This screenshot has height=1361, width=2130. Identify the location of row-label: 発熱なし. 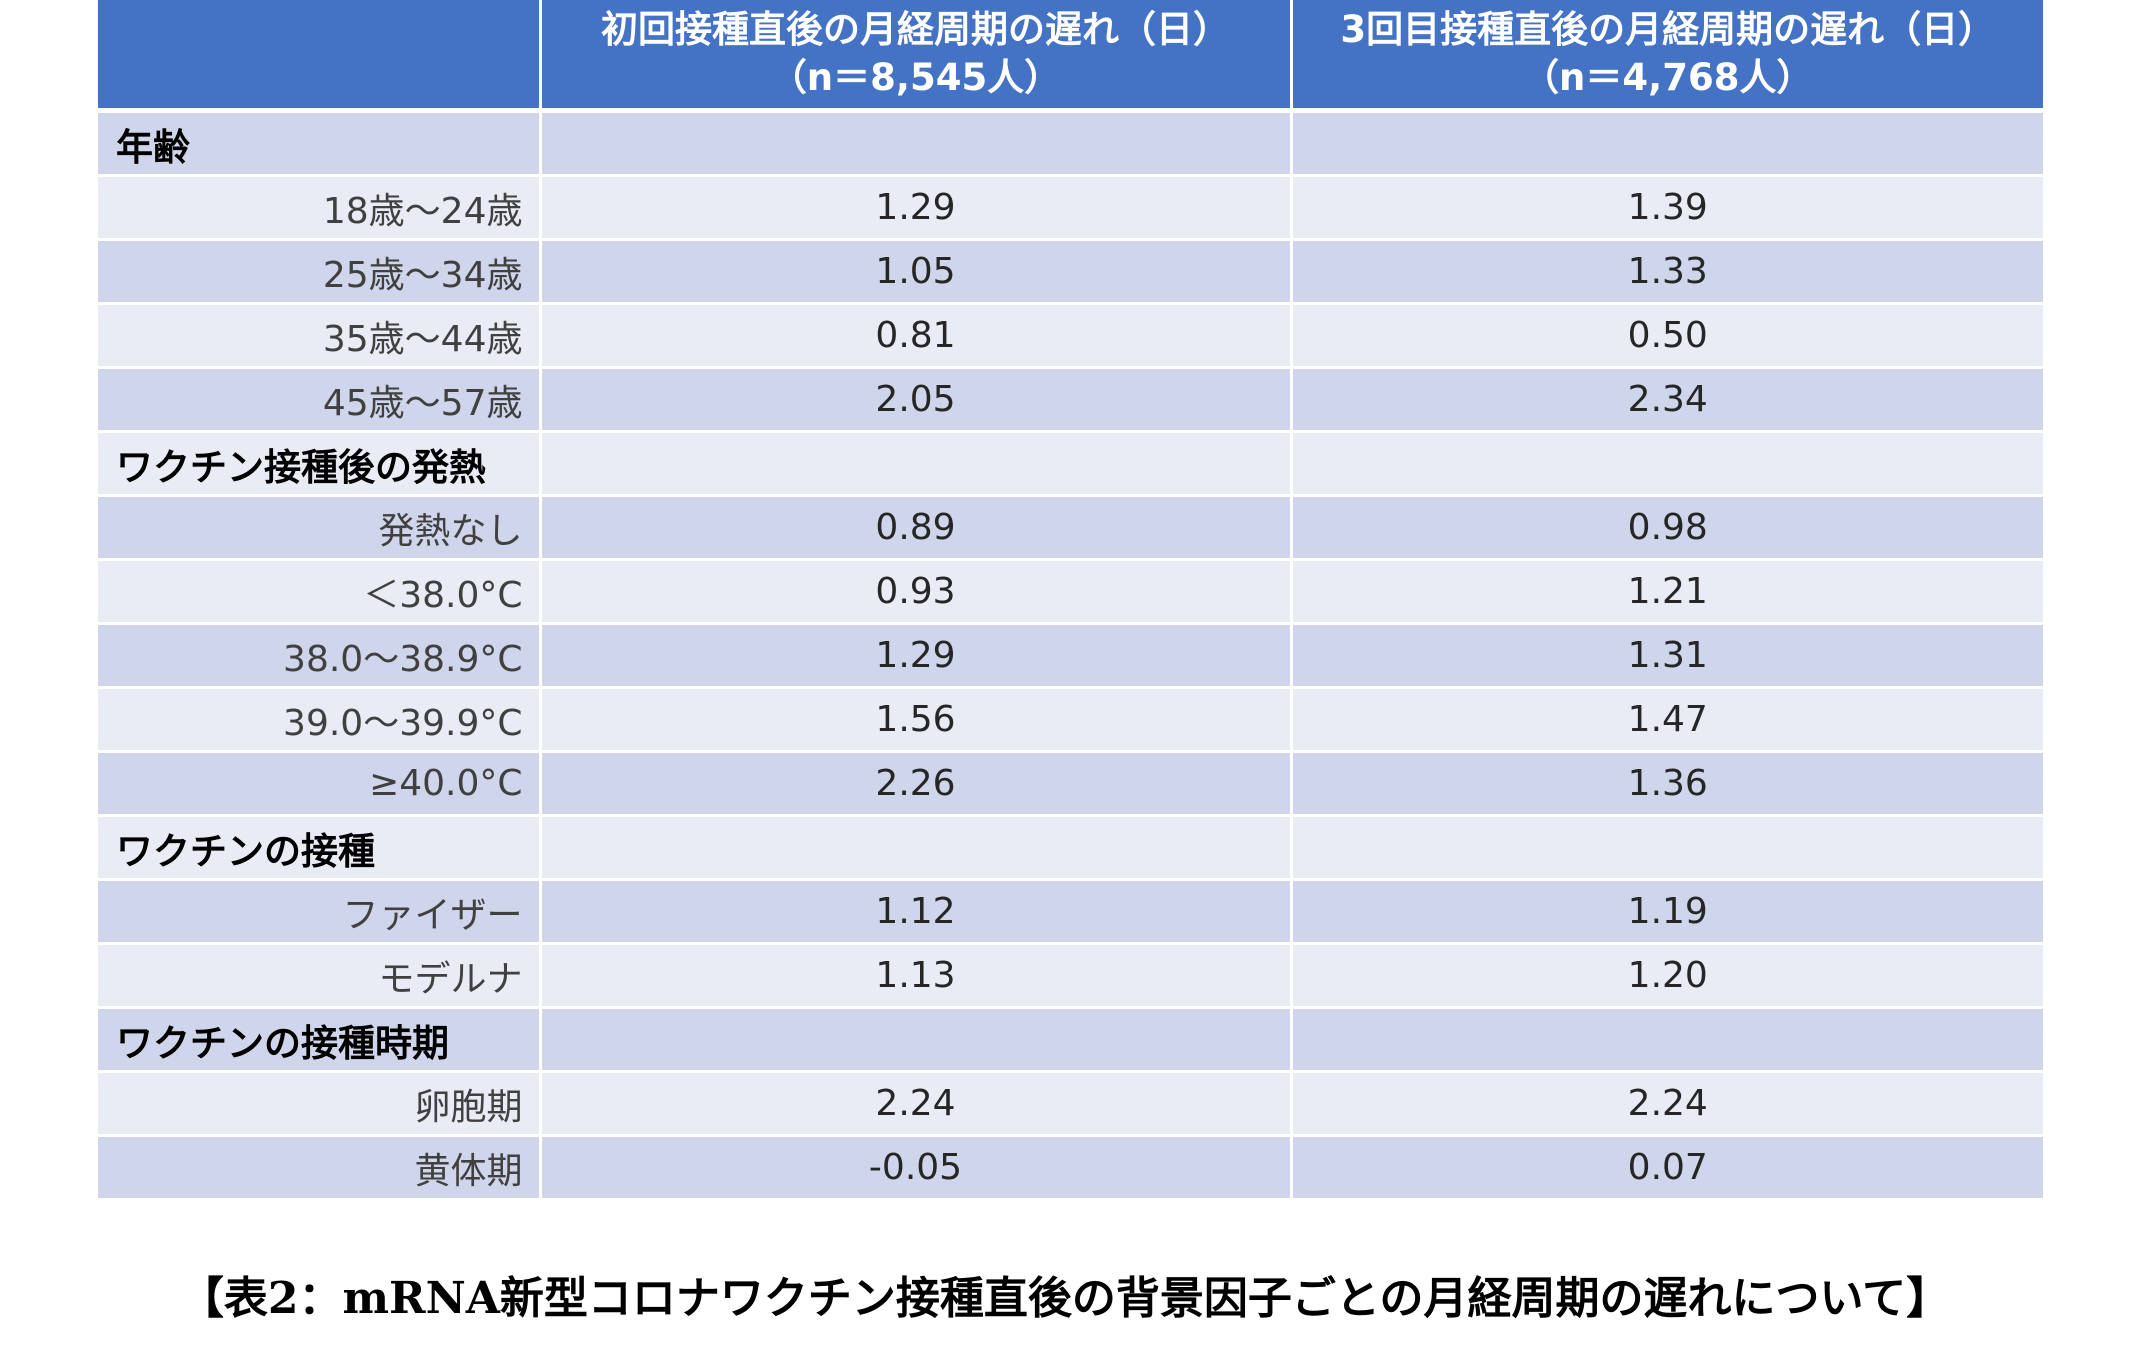
(320, 528).